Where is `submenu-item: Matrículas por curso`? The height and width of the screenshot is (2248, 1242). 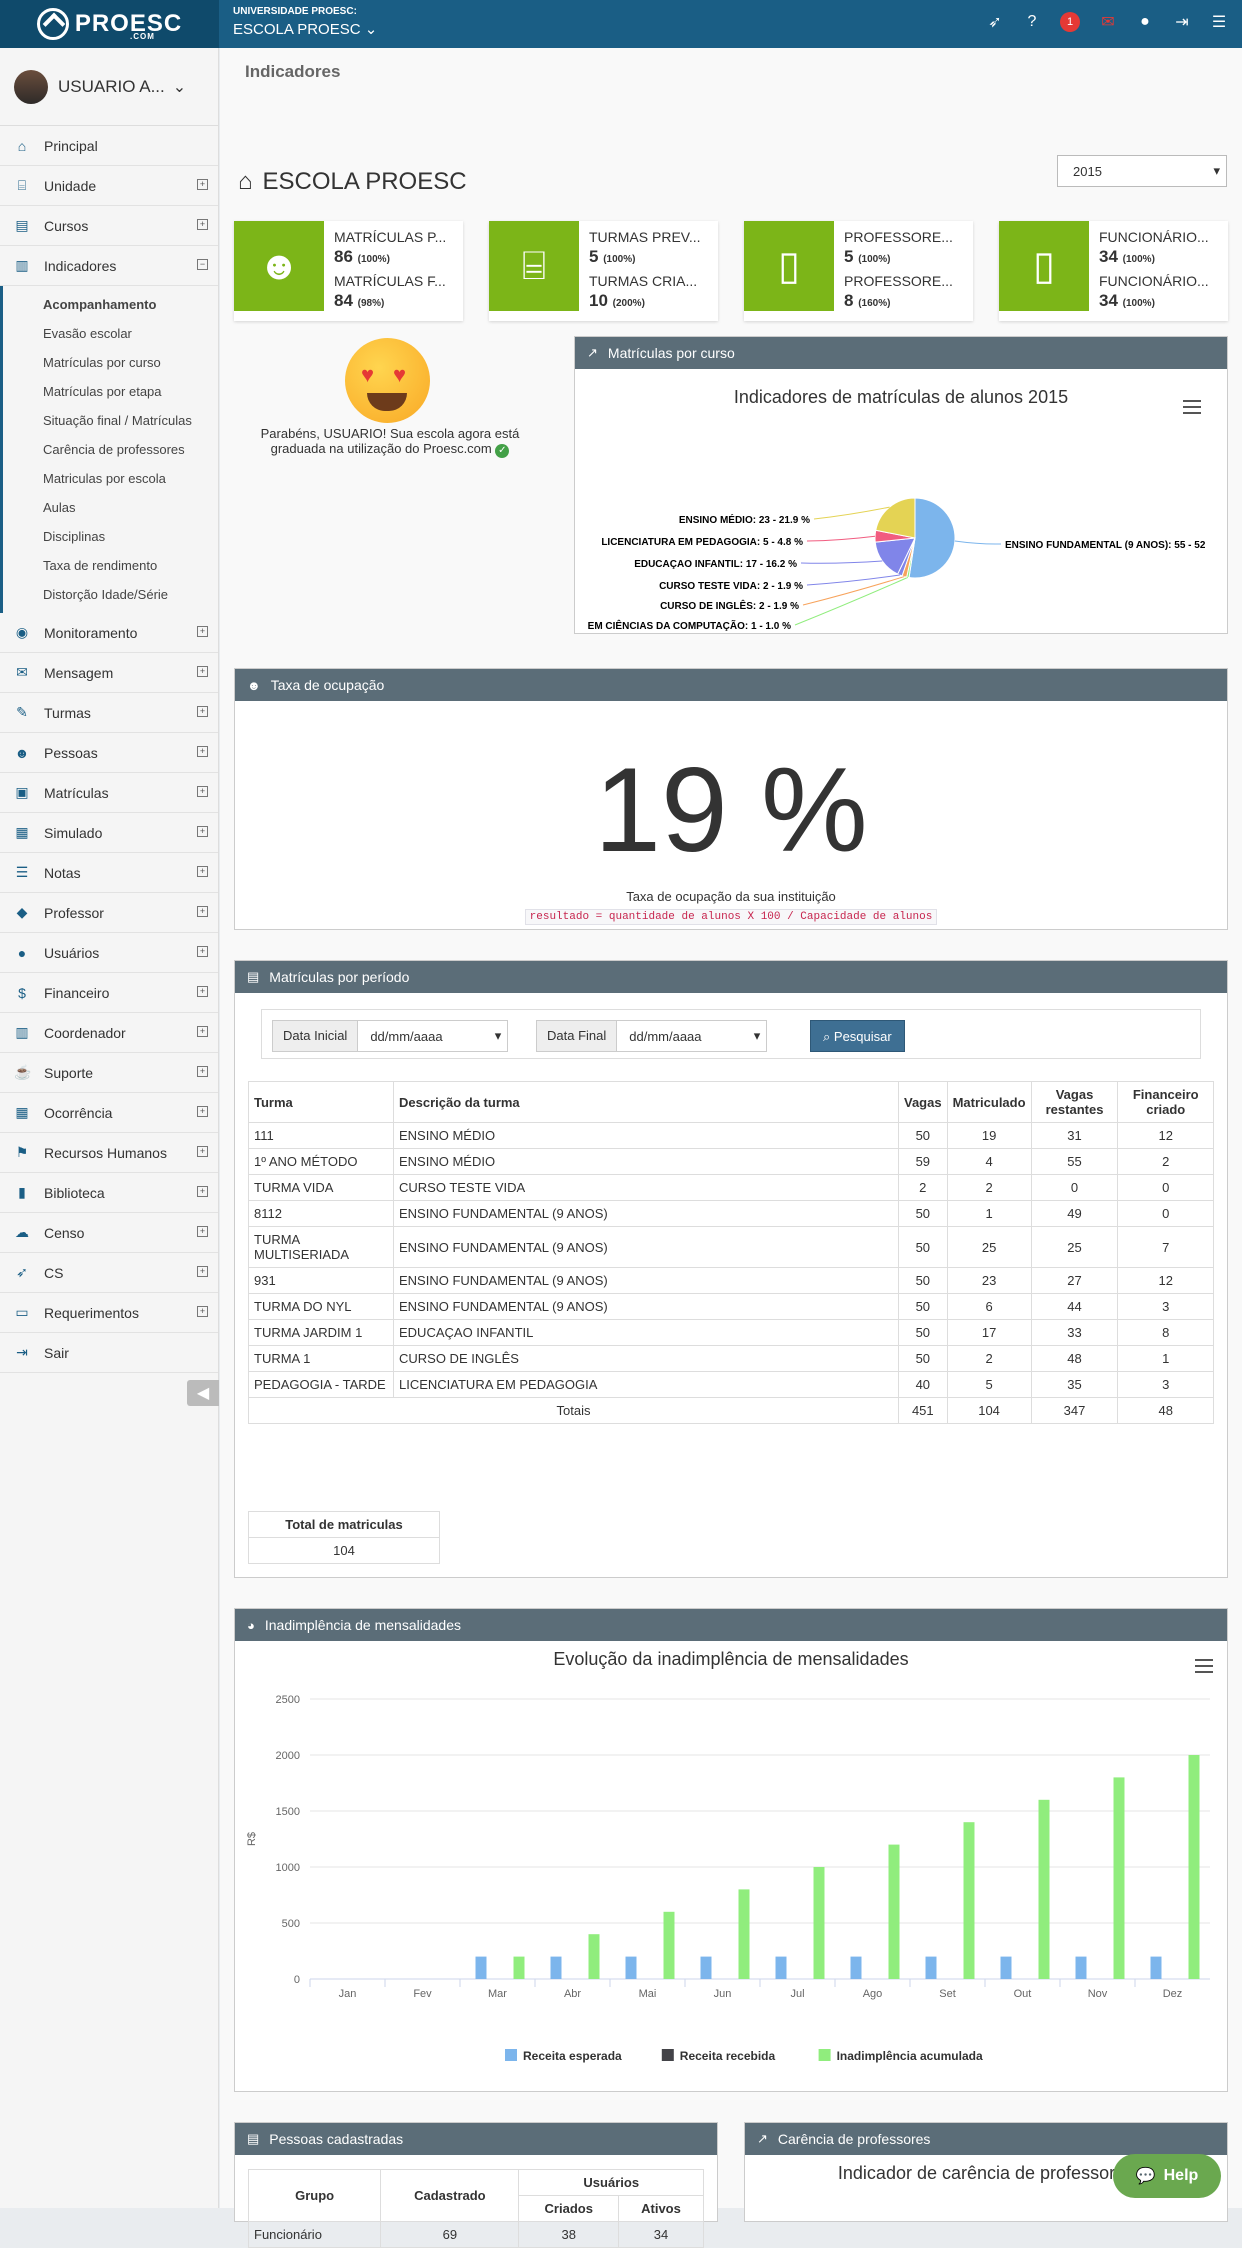 submenu-item: Matrículas por curso is located at coordinates (102, 362).